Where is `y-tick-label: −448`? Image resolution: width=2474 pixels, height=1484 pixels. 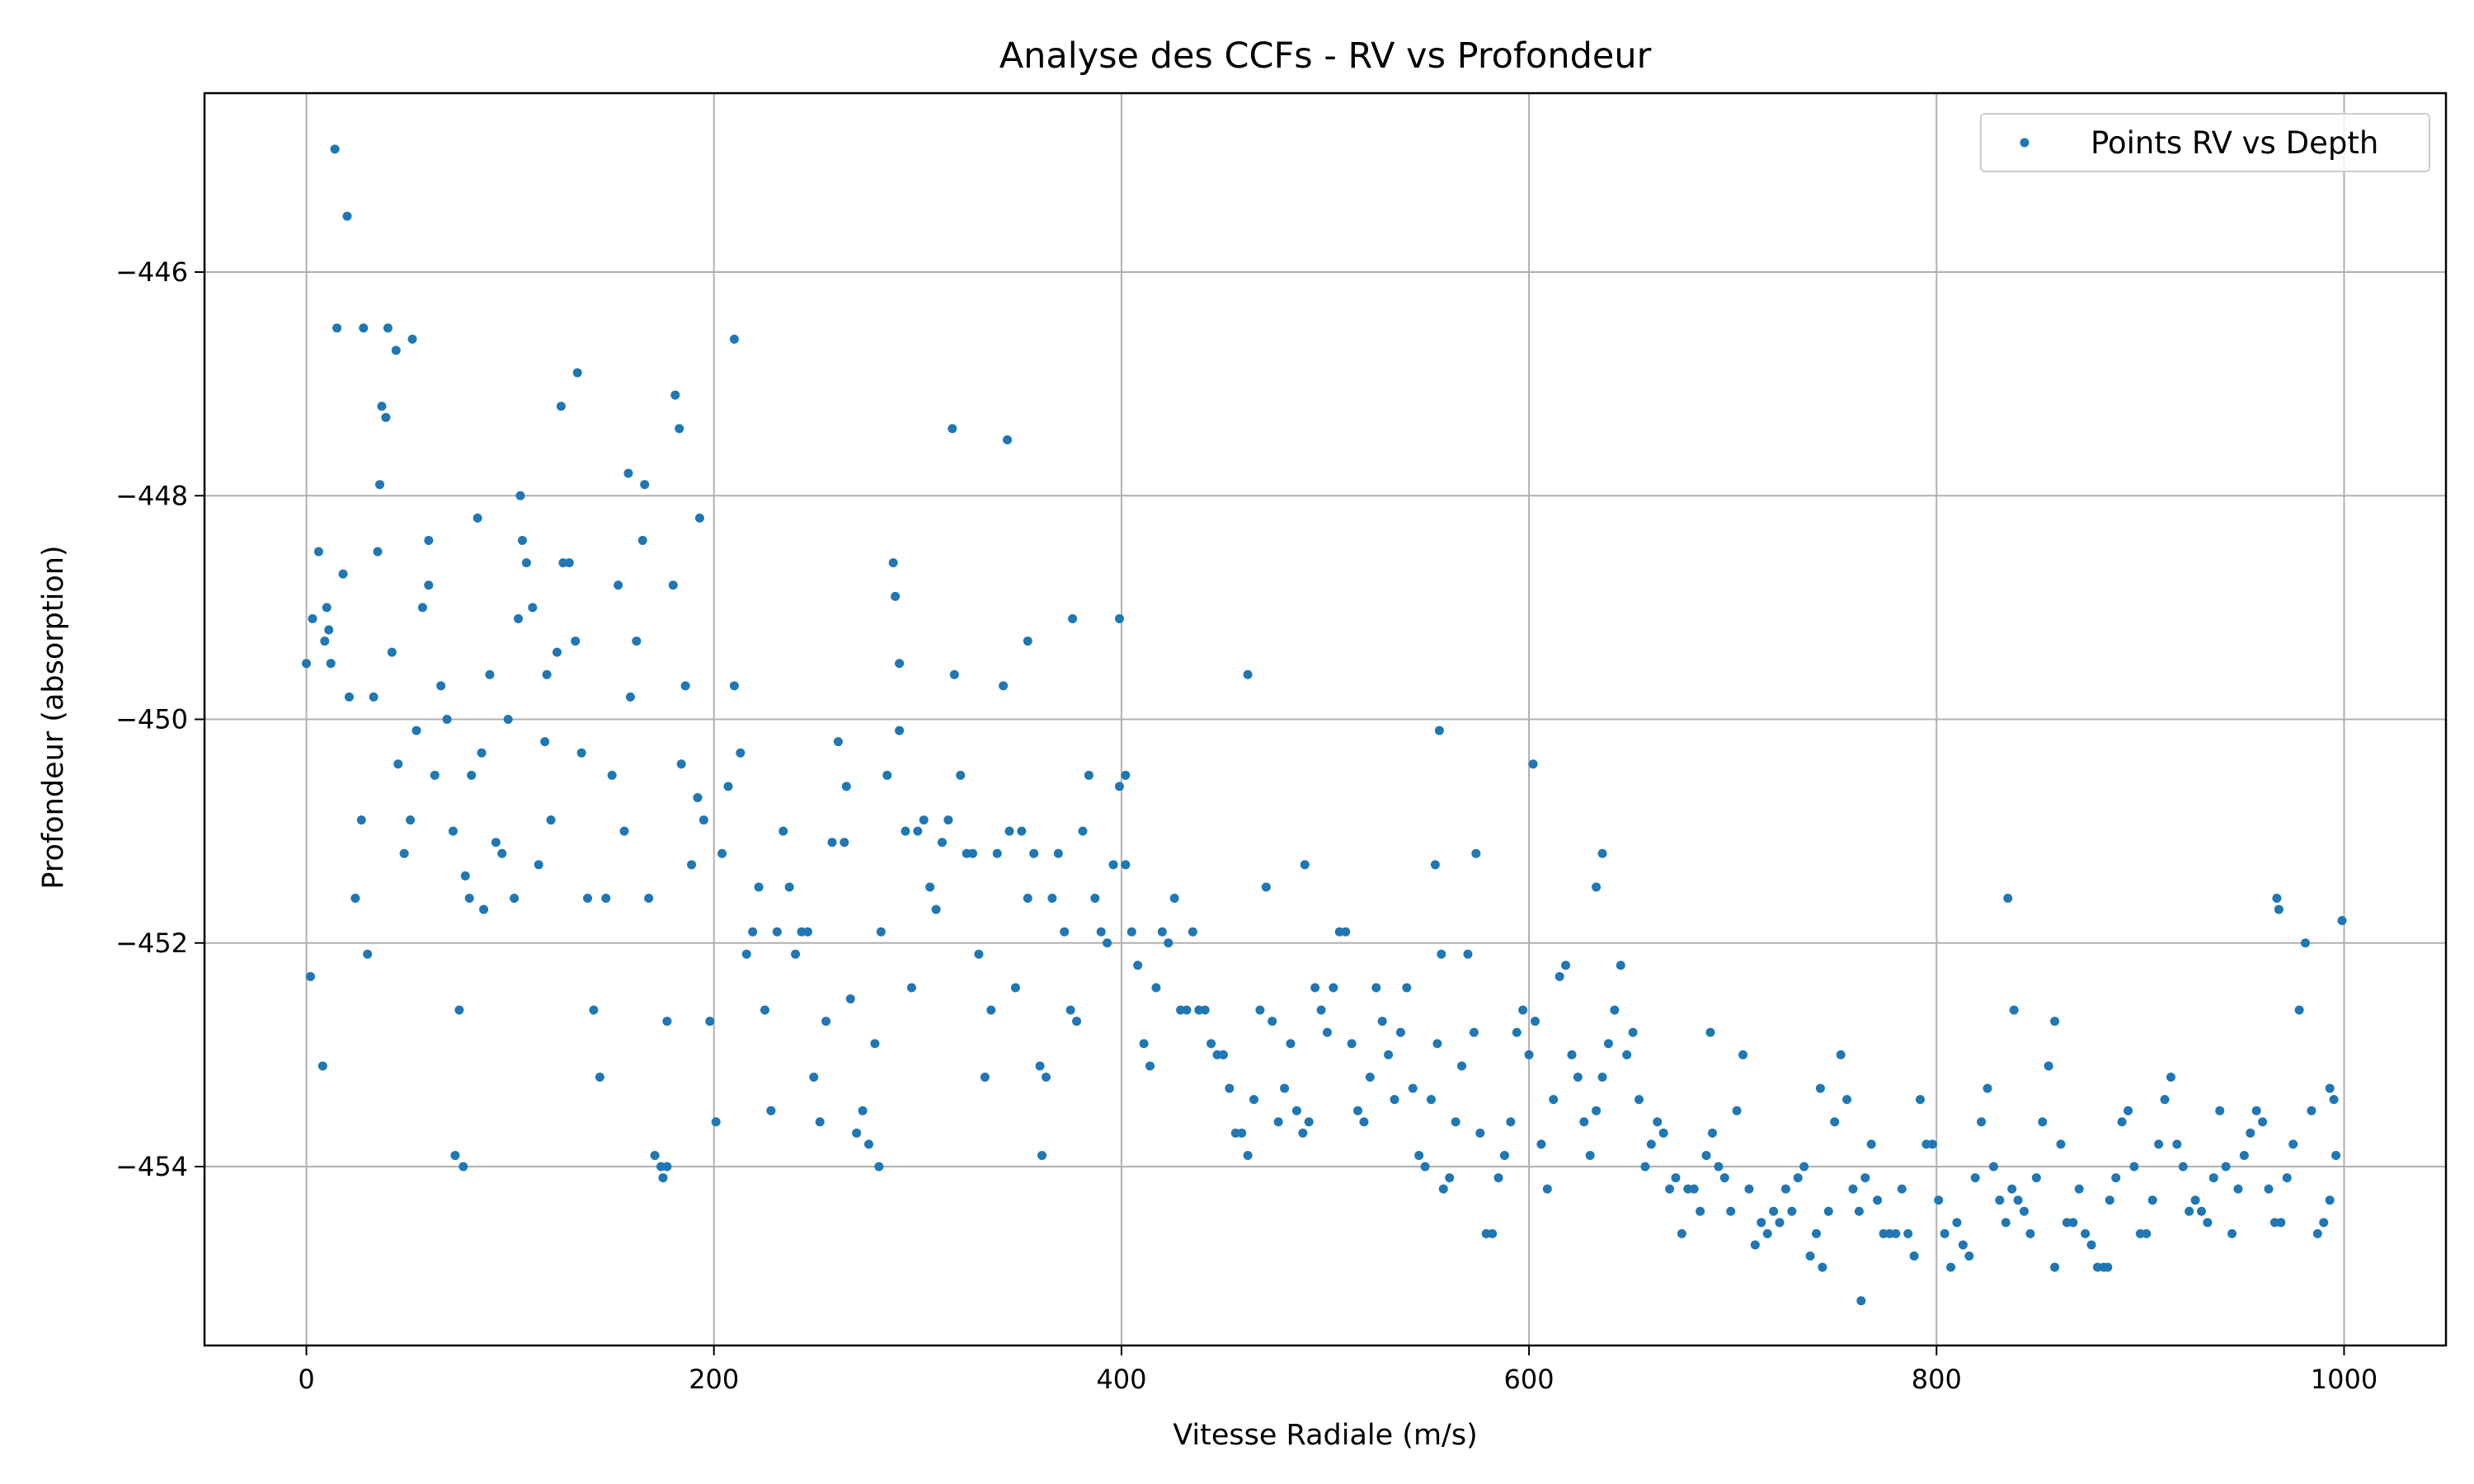 y-tick-label: −448 is located at coordinates (151, 495).